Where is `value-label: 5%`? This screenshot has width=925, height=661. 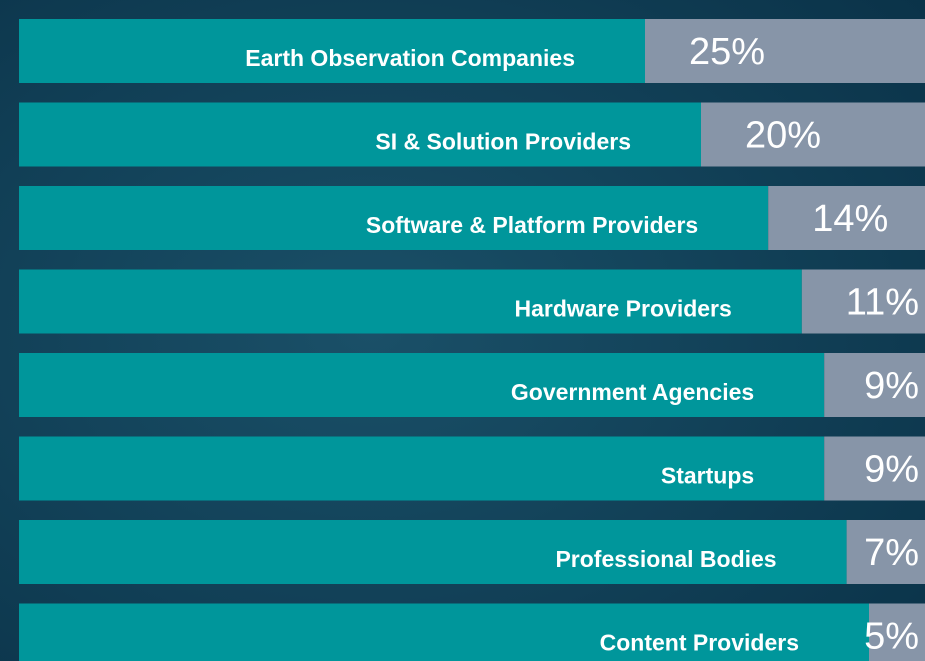 value-label: 5% is located at coordinates (891, 637).